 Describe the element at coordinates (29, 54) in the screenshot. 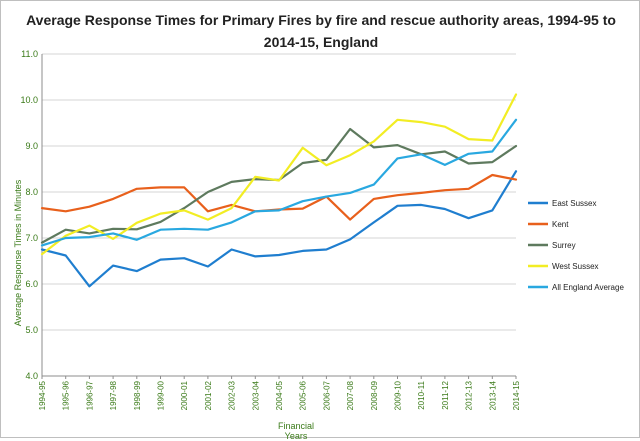

I see `y-tick-label: 11.0` at that location.